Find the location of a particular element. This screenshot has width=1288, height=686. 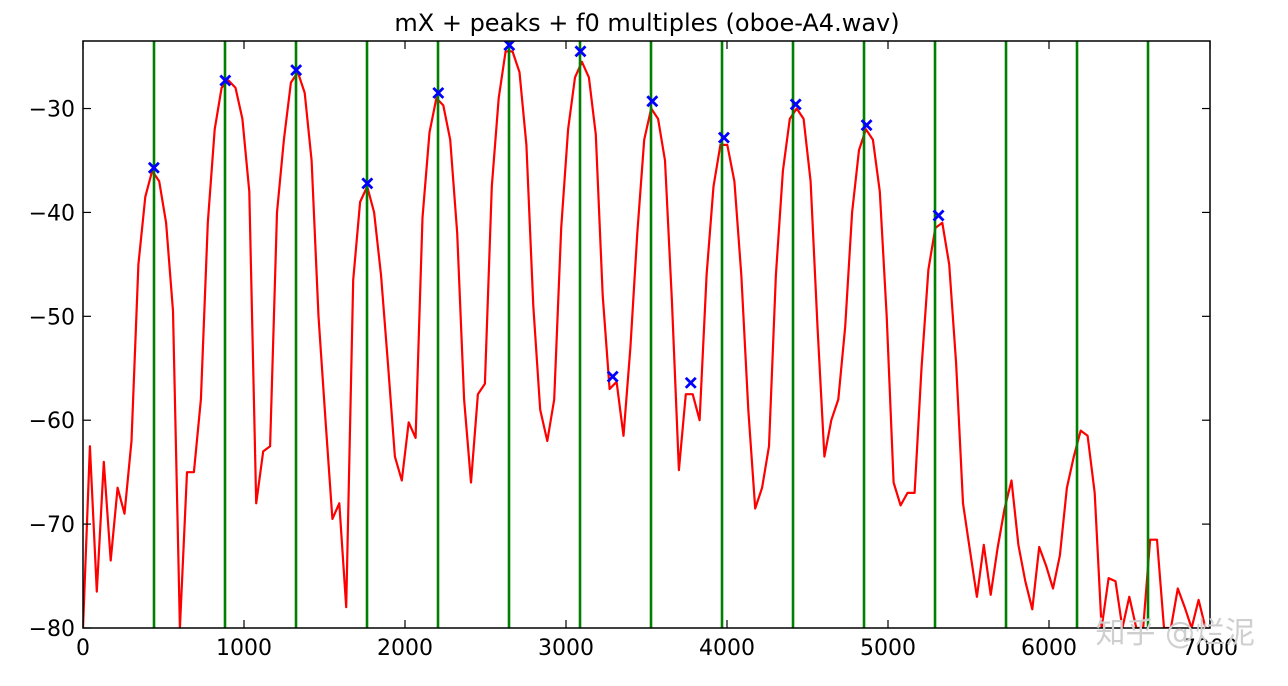

x-tick-label: 0 is located at coordinates (83, 648).